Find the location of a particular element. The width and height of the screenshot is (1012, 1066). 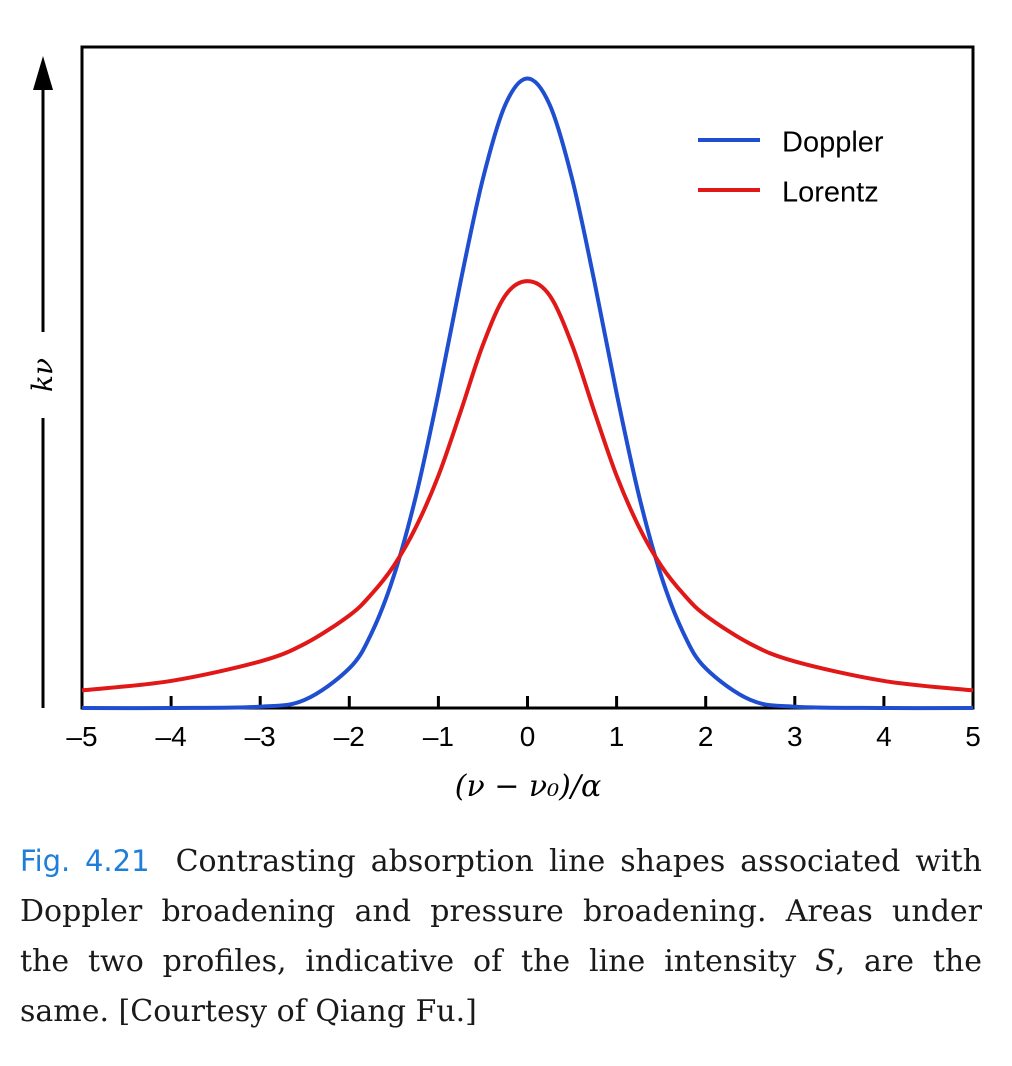

x-tick-label: –1 is located at coordinates (438, 736).